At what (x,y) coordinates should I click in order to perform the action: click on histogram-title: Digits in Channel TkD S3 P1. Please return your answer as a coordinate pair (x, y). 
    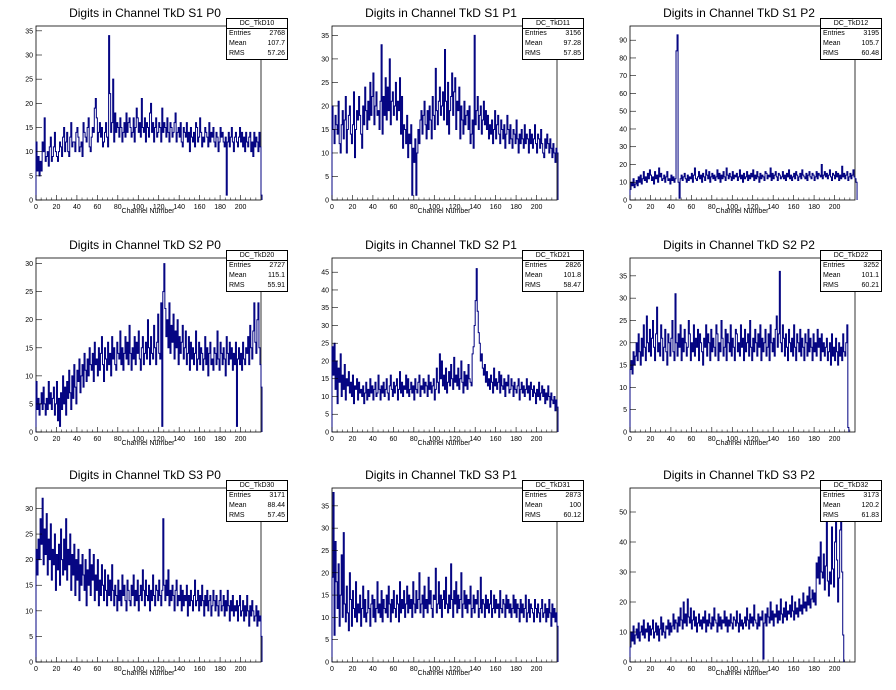
    Looking at the image, I should click on (441, 475).